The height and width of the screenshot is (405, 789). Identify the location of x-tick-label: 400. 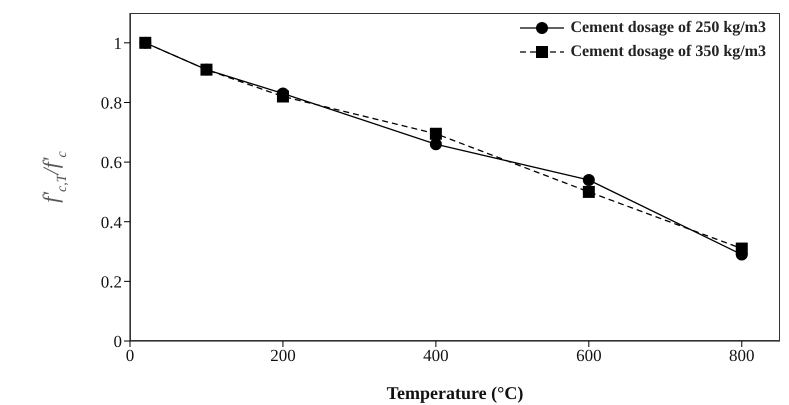
(436, 356).